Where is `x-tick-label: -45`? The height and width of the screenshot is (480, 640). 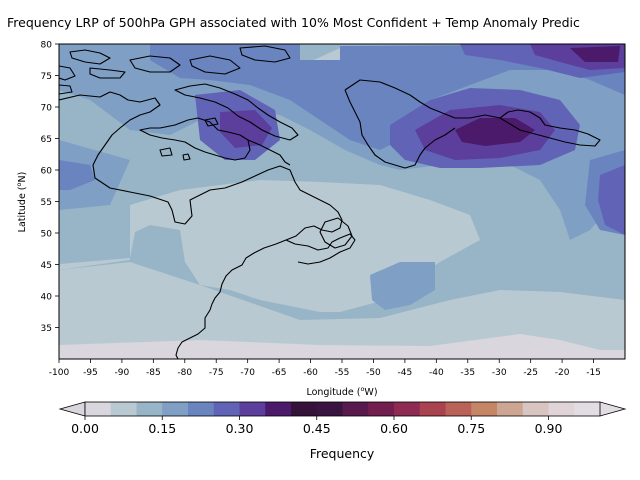 x-tick-label: -45 is located at coordinates (405, 373).